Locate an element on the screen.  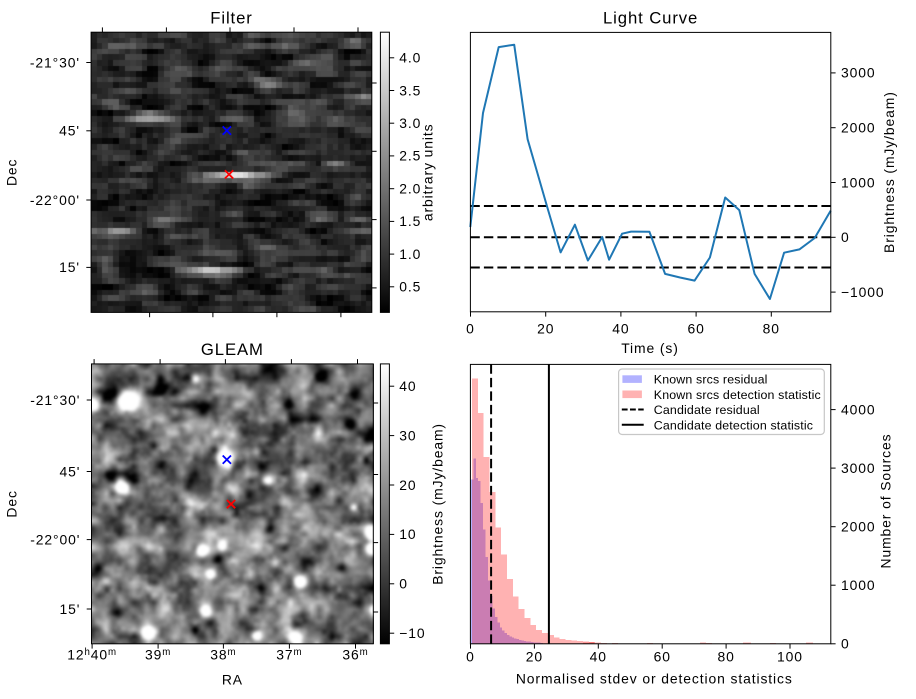
svg-text: 4000 is located at coordinates (858, 409).